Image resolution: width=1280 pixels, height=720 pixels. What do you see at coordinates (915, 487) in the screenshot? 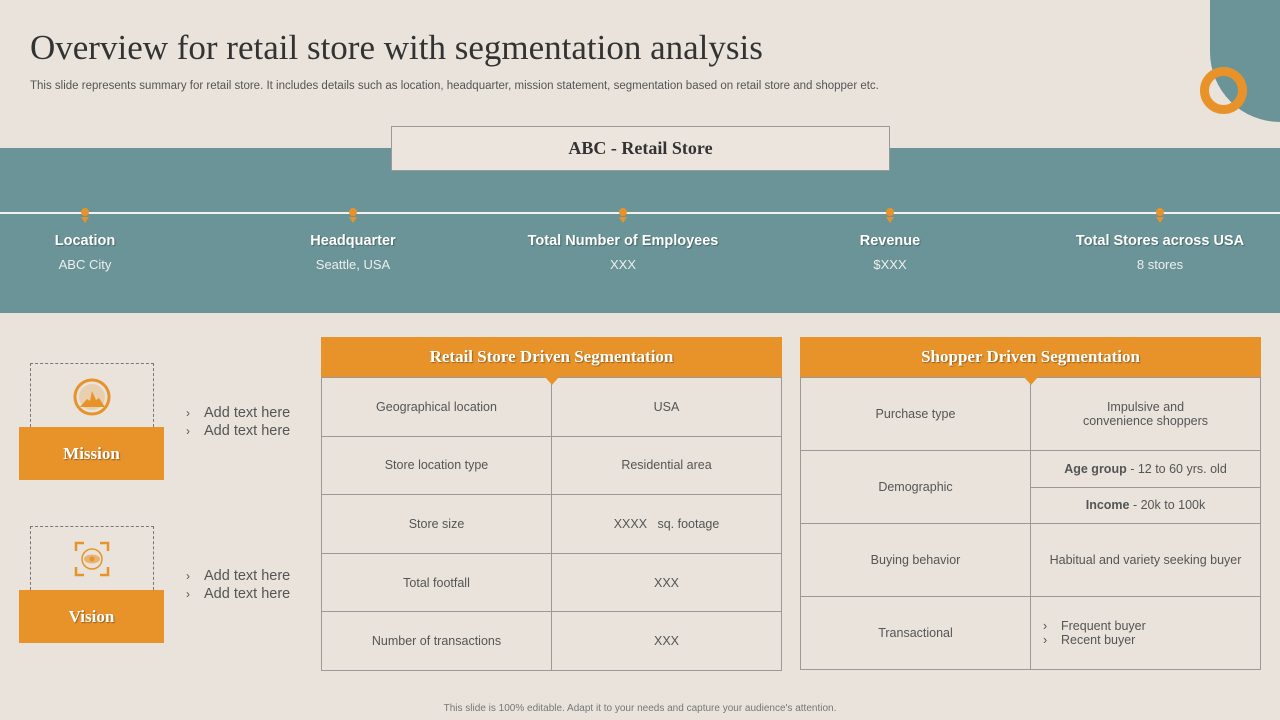
I see `cell-label: Demographic` at bounding box center [915, 487].